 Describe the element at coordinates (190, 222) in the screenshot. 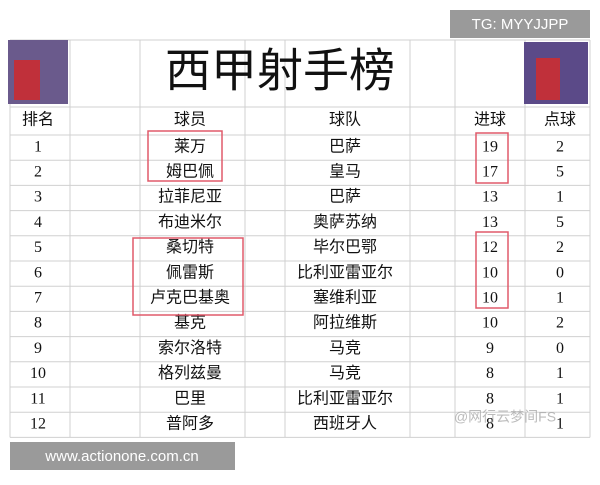

I see `cell: 布迪米尔` at that location.